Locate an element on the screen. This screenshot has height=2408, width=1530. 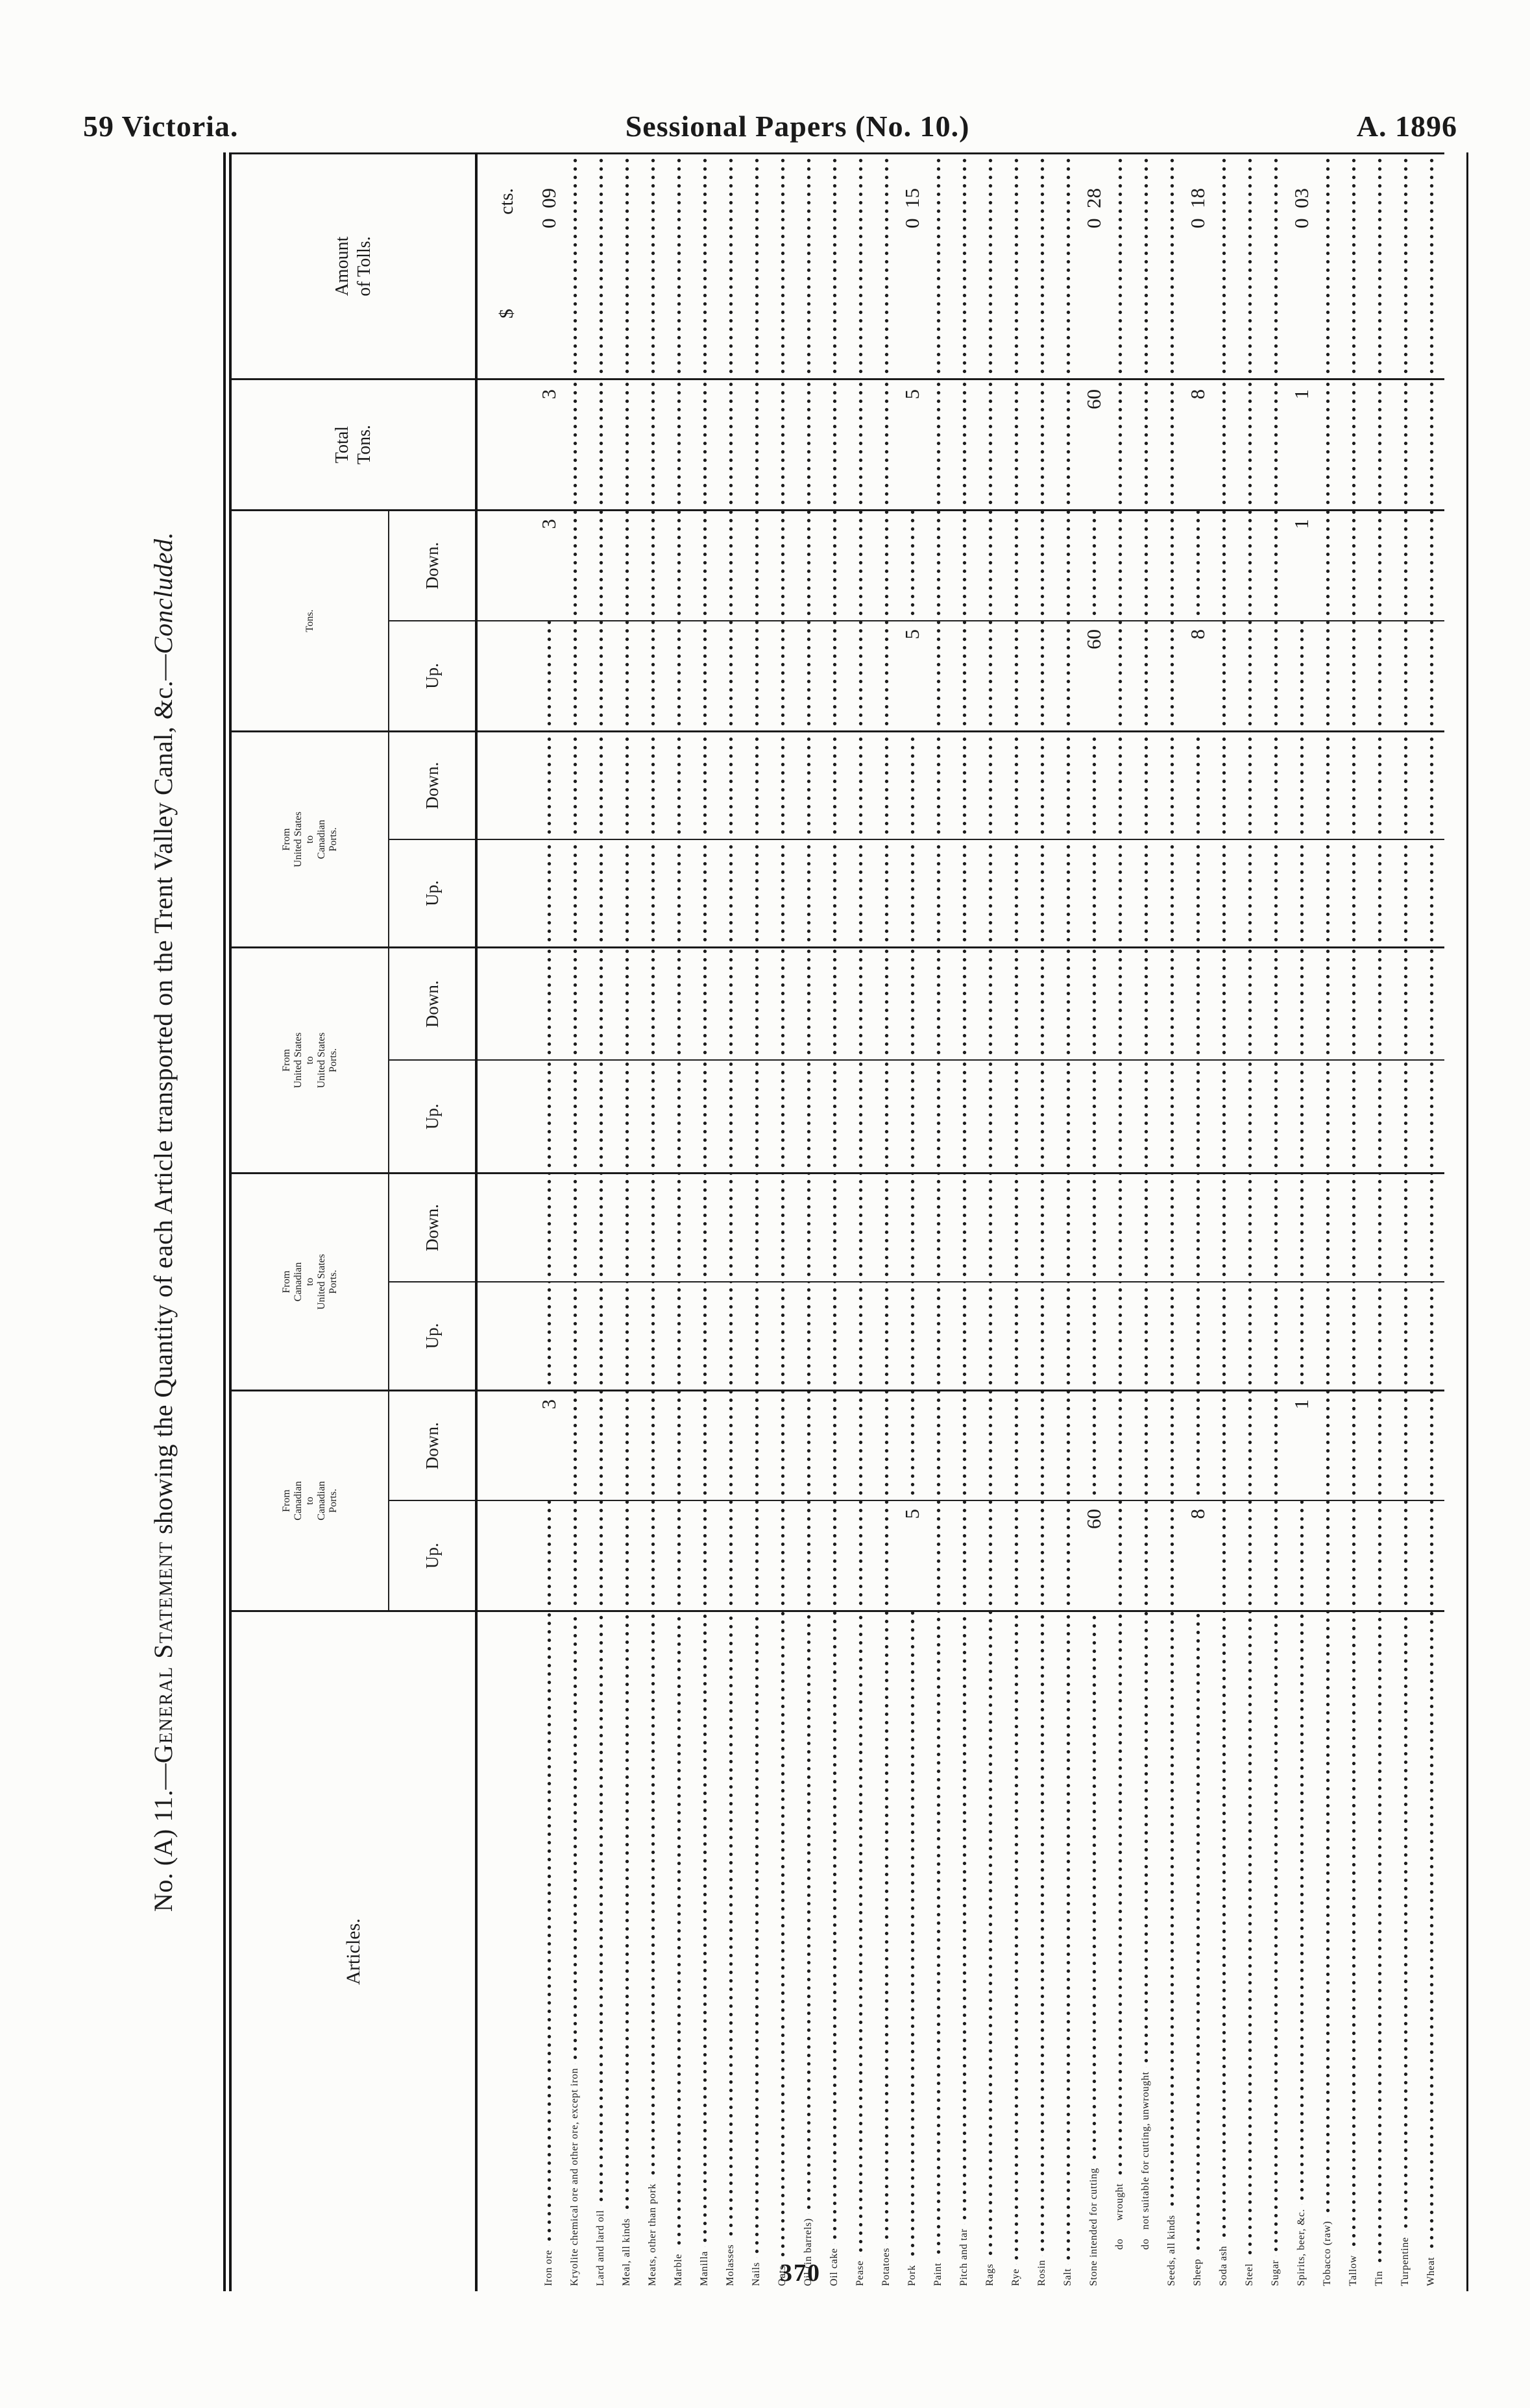
bottom-rule is located at coordinates (1456, 1221).